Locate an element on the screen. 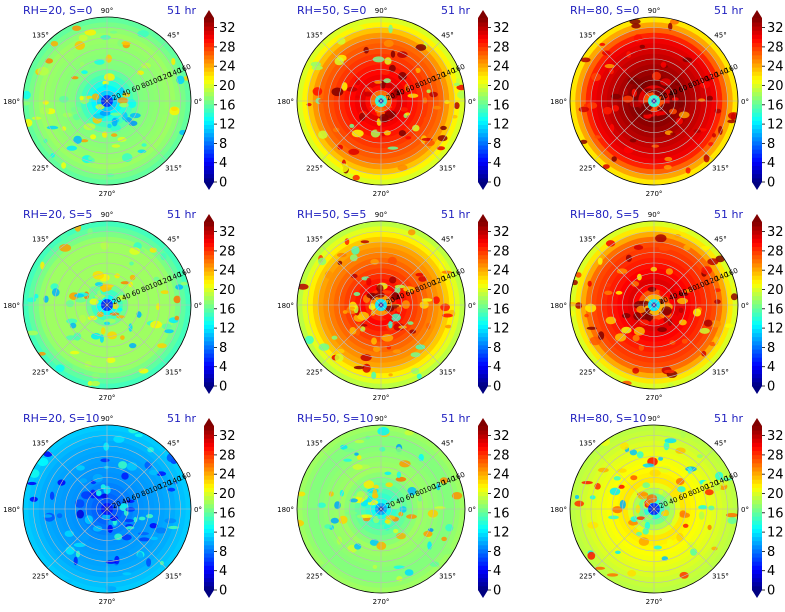  angle-tick-label: 225° is located at coordinates (314, 577).